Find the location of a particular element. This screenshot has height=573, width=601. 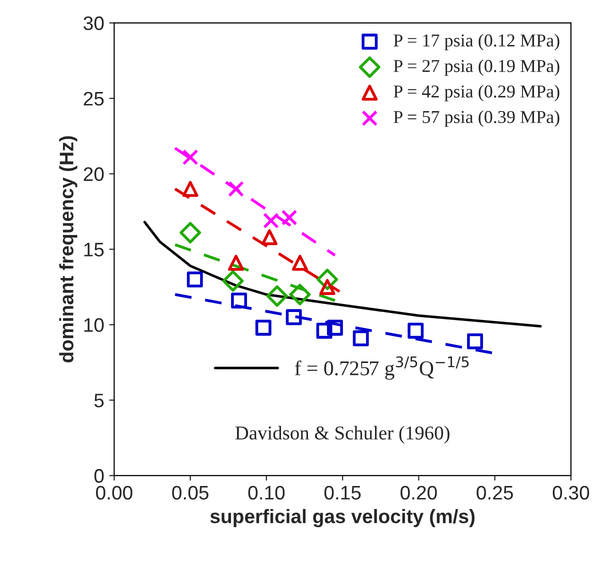

y-tick-label: 5 is located at coordinates (99, 401).